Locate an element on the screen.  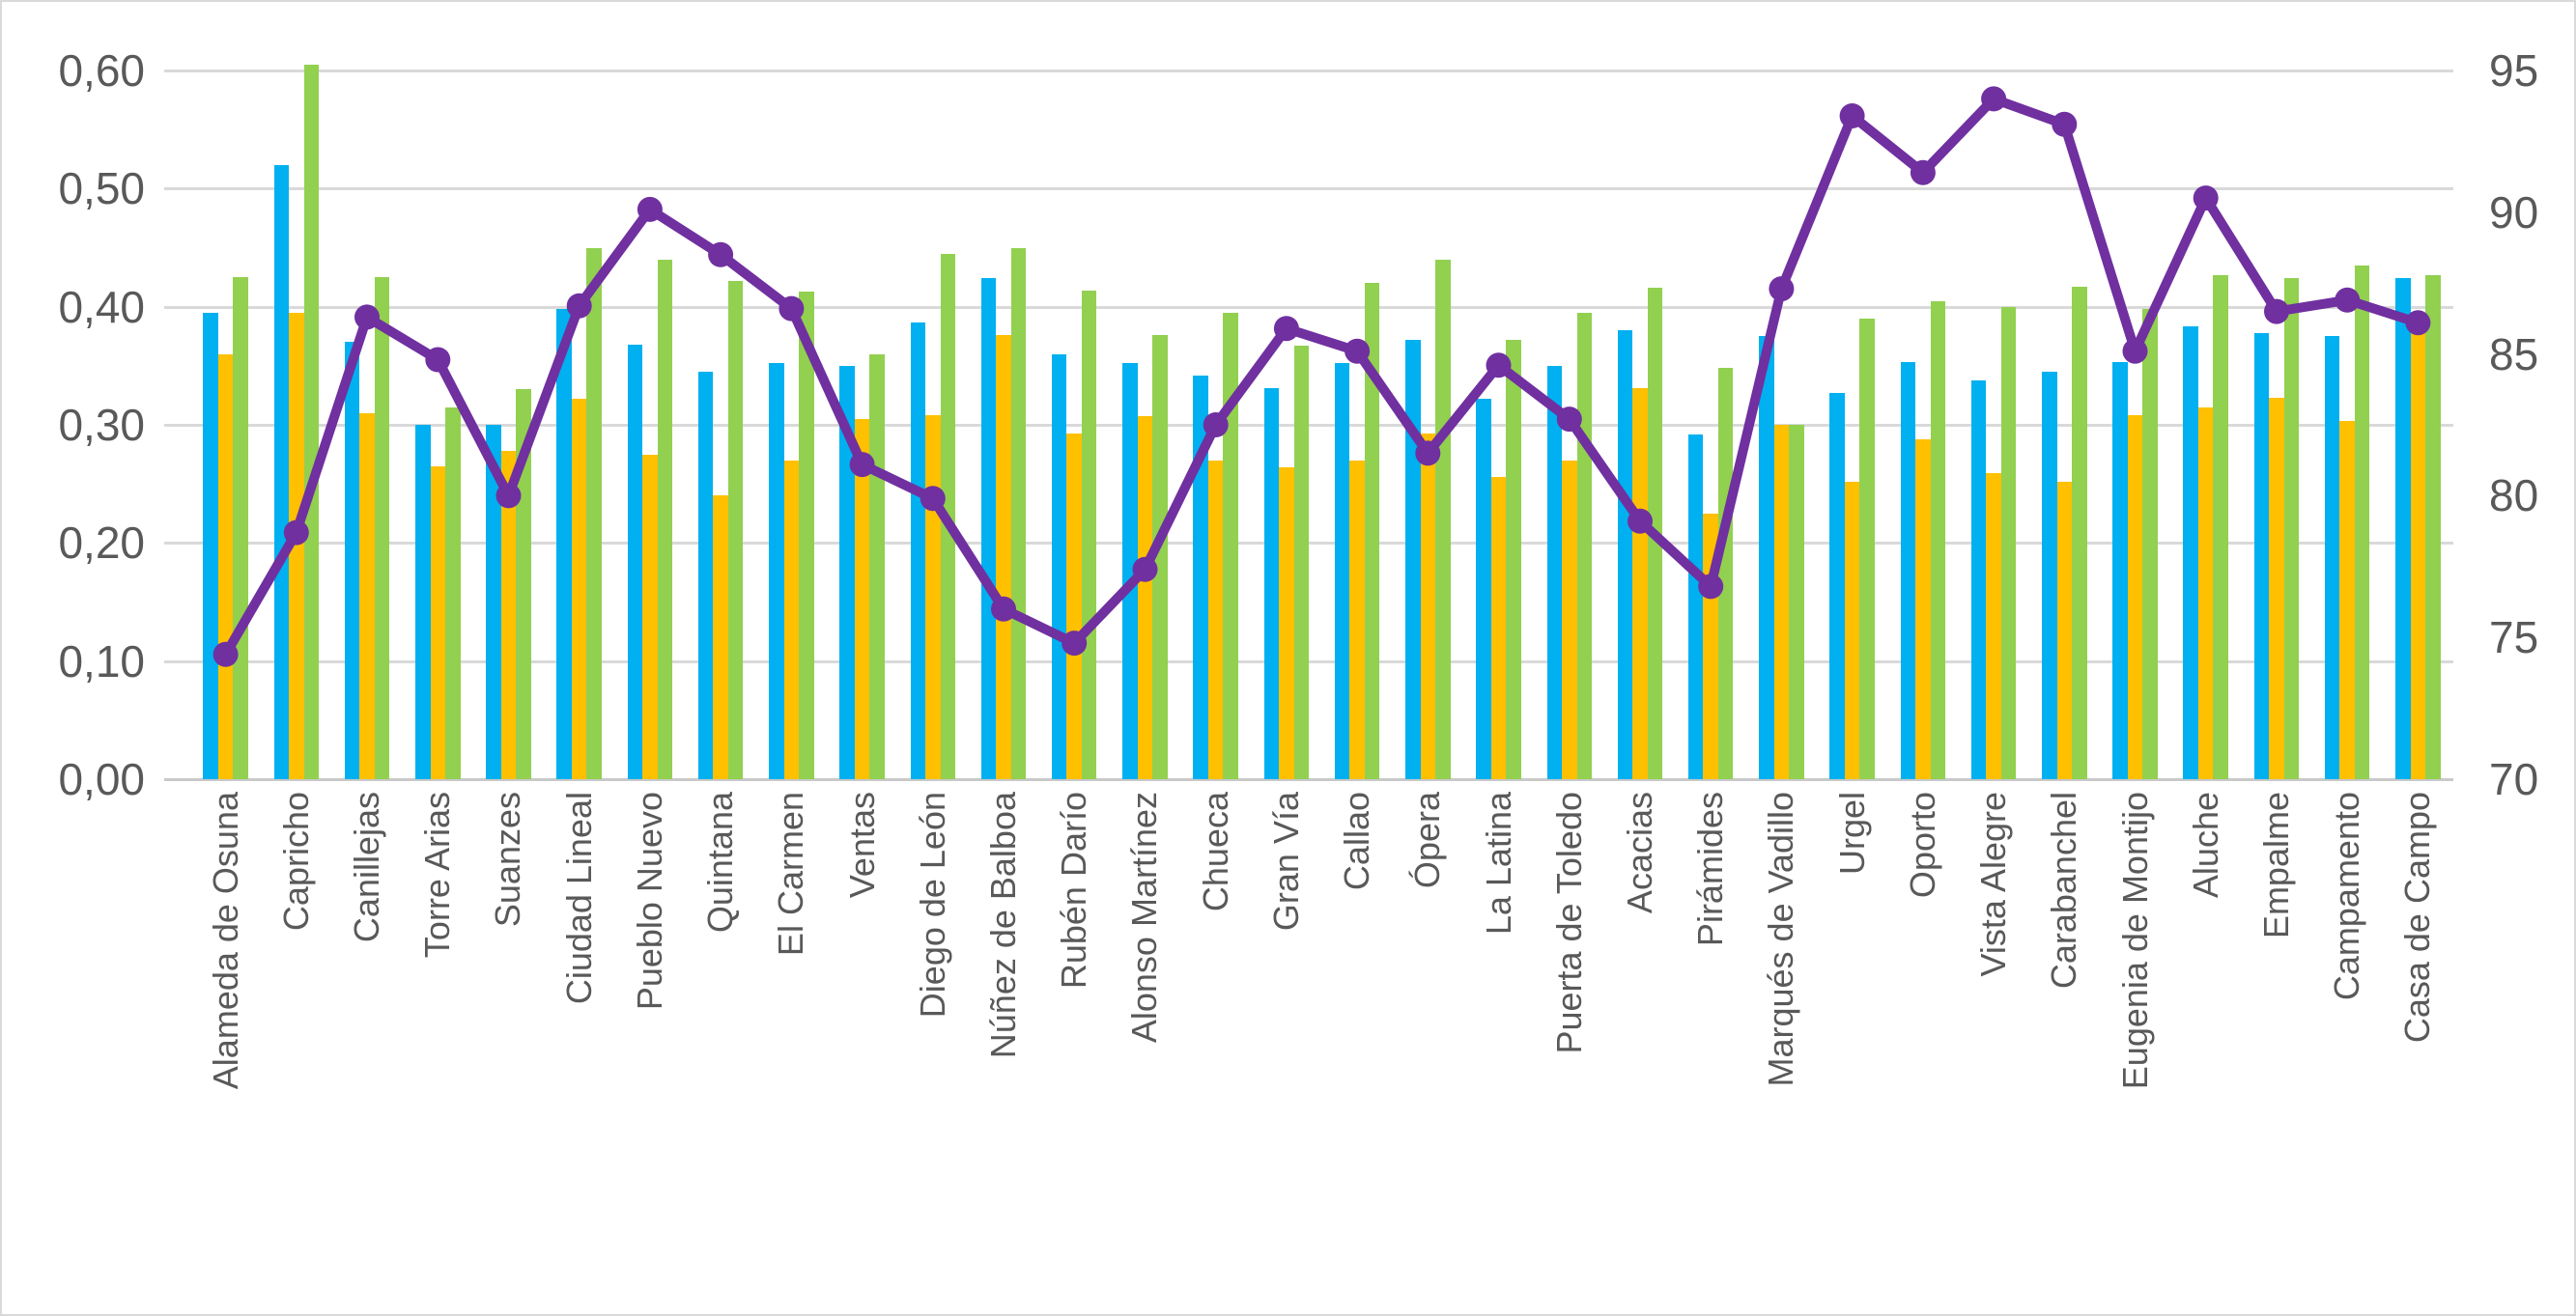
y-axis-label-left: 0,00 is located at coordinates (101, 779).